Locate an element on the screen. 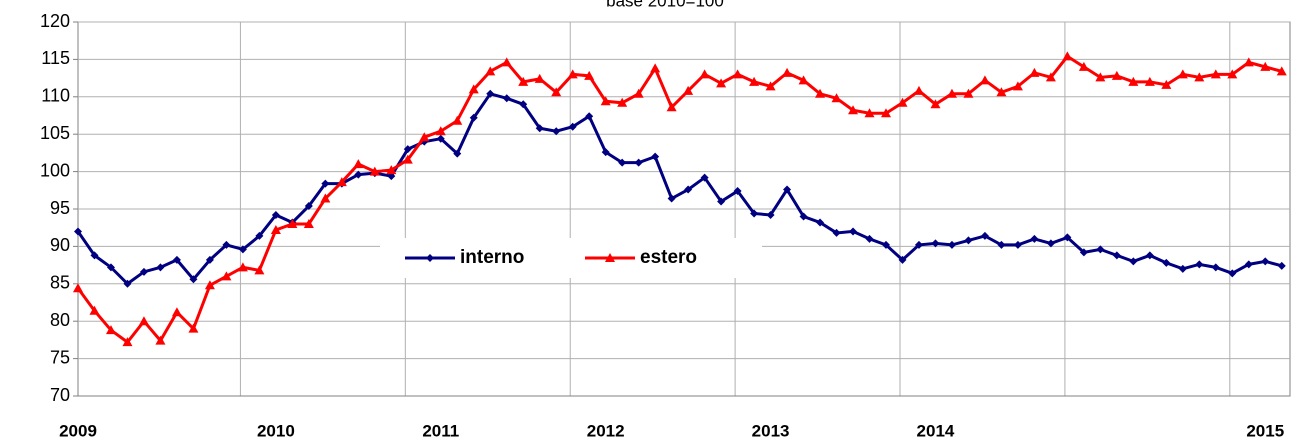  y-tick-label: 70 is located at coordinates (60, 395).